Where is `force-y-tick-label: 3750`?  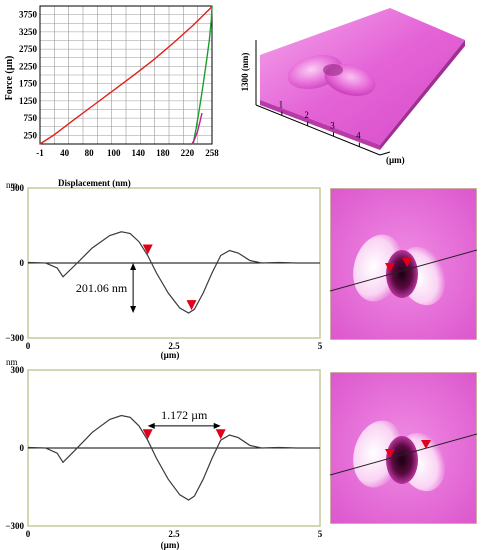
force-y-tick-label: 3750 is located at coordinates (28, 15).